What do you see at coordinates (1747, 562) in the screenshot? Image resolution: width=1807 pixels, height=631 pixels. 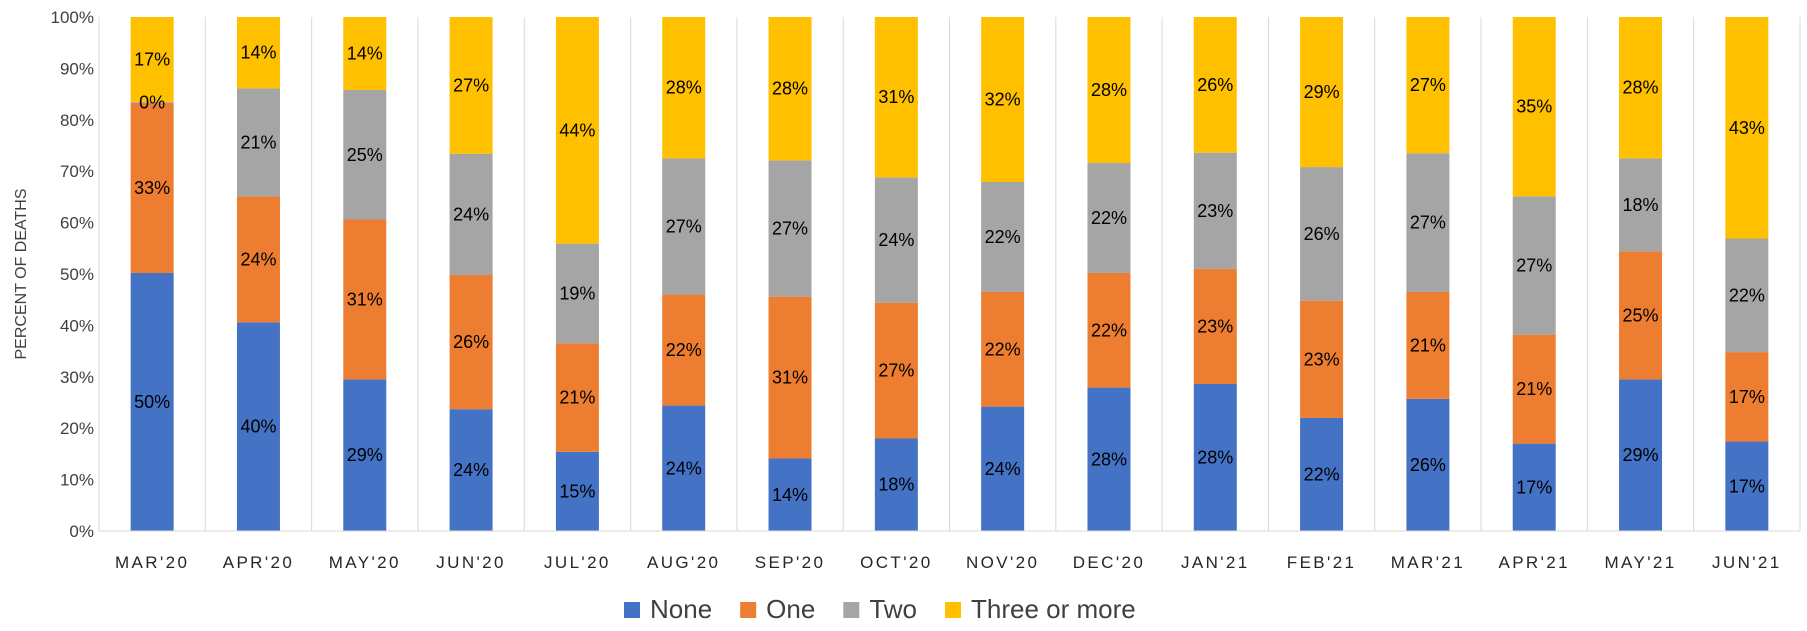 I see `x-tick-label: JUN'21` at bounding box center [1747, 562].